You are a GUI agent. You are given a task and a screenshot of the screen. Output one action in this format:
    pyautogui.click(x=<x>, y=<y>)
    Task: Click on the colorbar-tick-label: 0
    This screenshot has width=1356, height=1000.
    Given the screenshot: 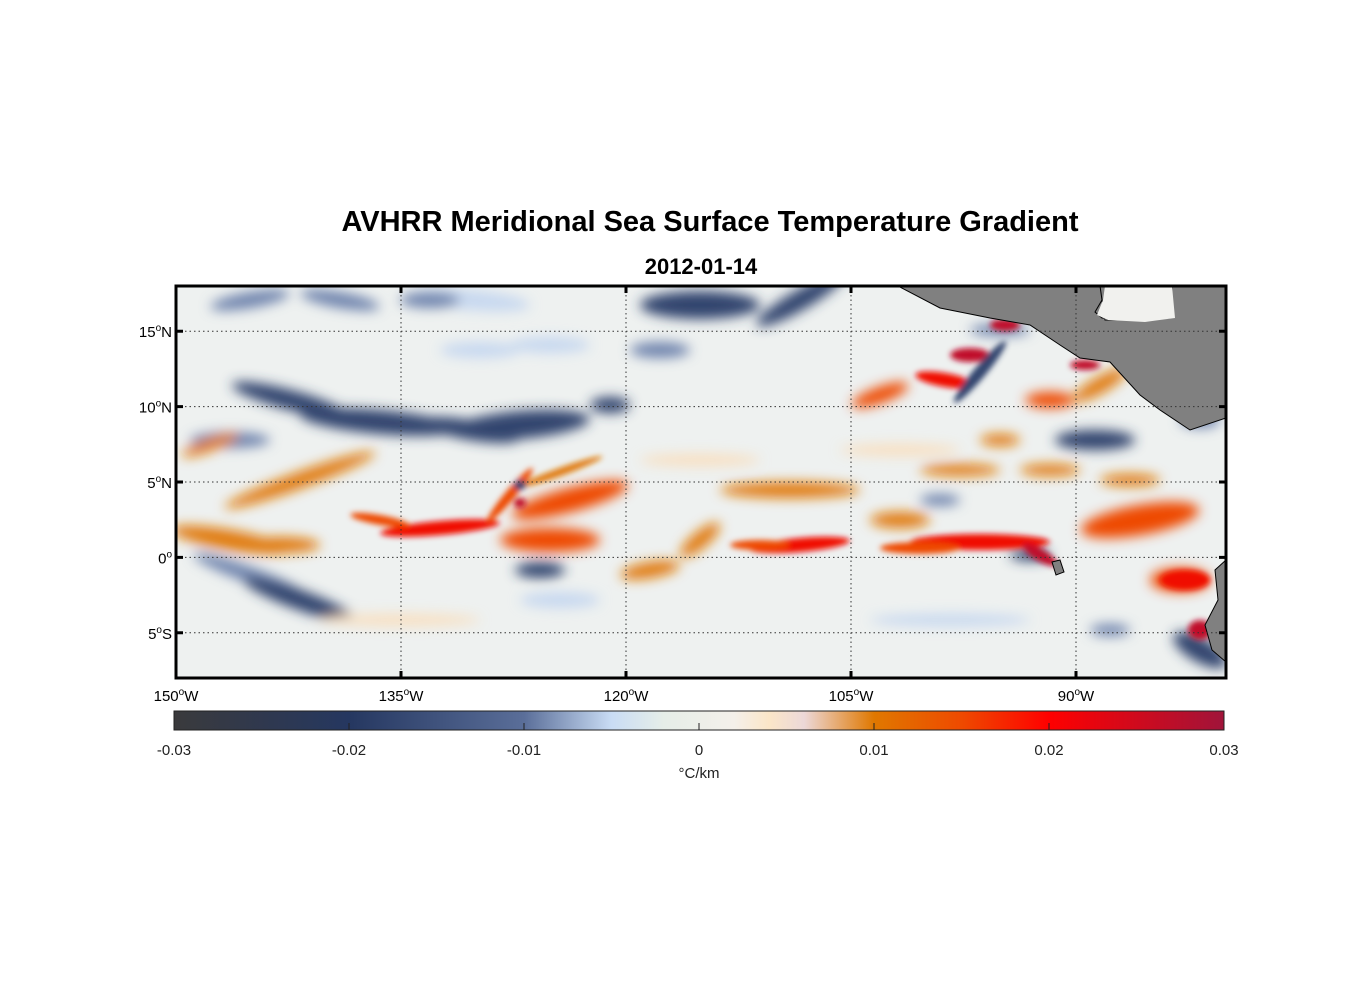 What is the action you would take?
    pyautogui.click(x=699, y=750)
    